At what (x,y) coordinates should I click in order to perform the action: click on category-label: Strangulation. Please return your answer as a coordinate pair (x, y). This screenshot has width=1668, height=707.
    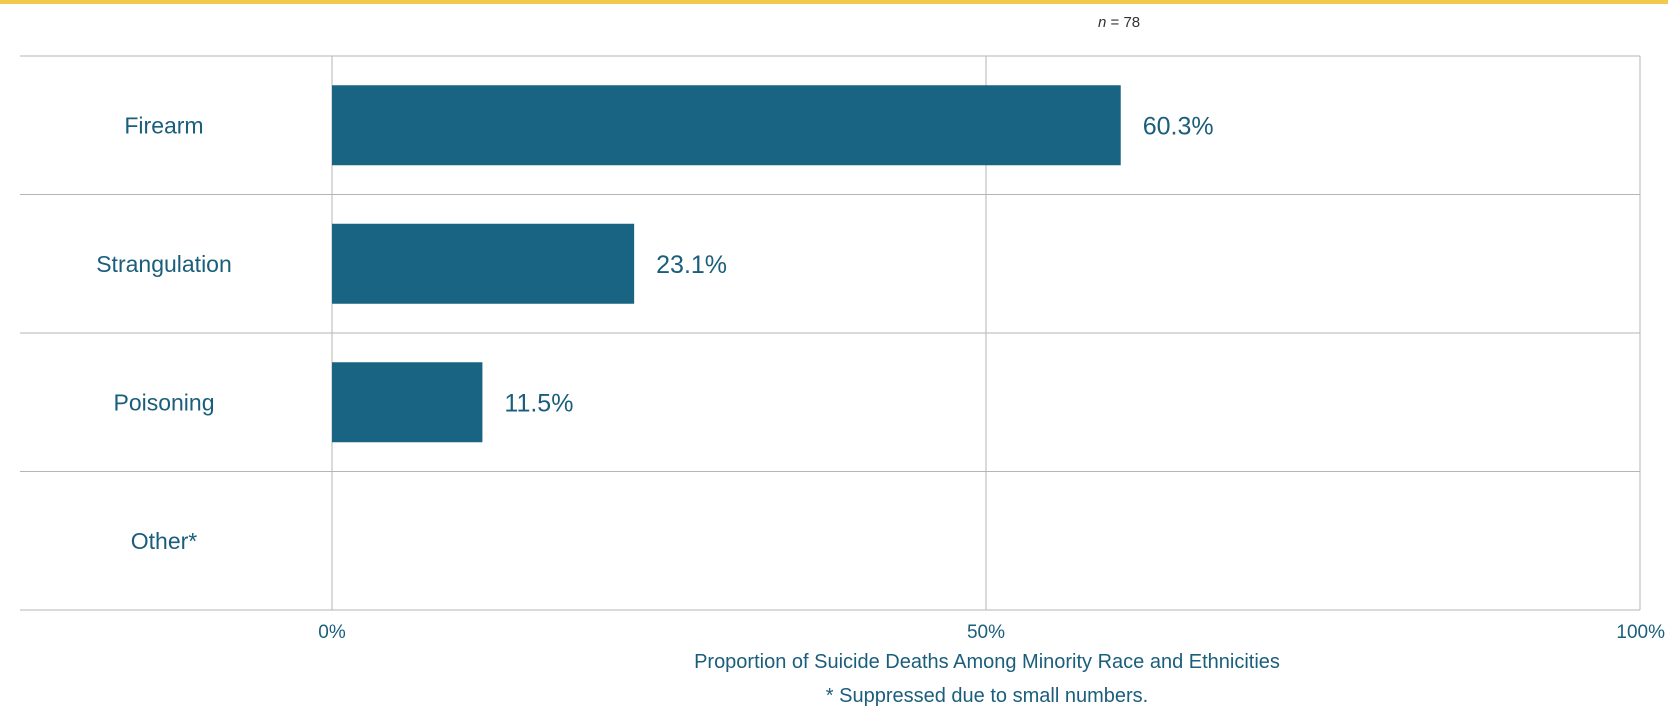
    Looking at the image, I should click on (164, 264).